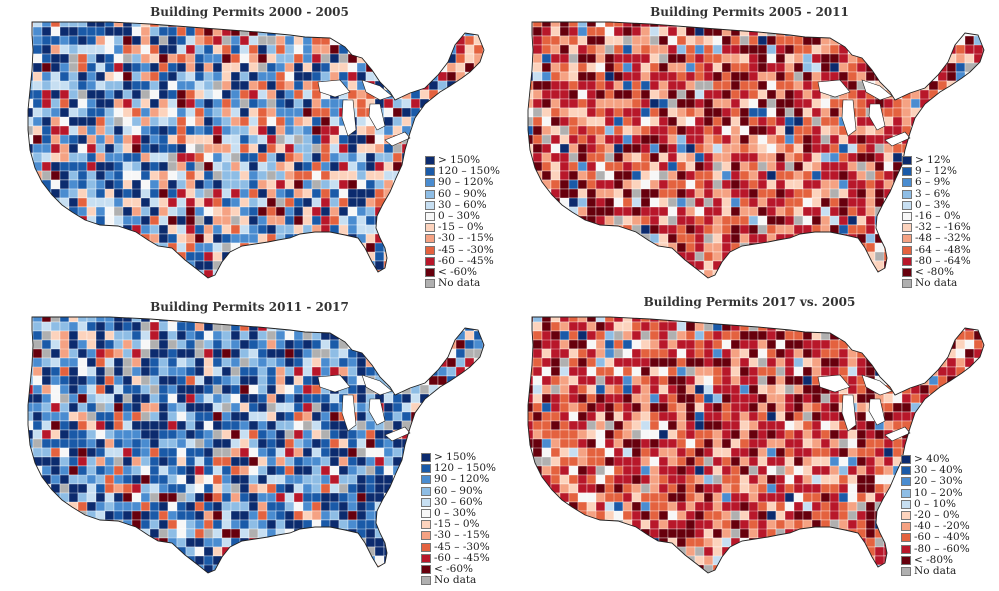 The width and height of the screenshot is (999, 591). Describe the element at coordinates (932, 459) in the screenshot. I see `legend-label: > 40%` at that location.